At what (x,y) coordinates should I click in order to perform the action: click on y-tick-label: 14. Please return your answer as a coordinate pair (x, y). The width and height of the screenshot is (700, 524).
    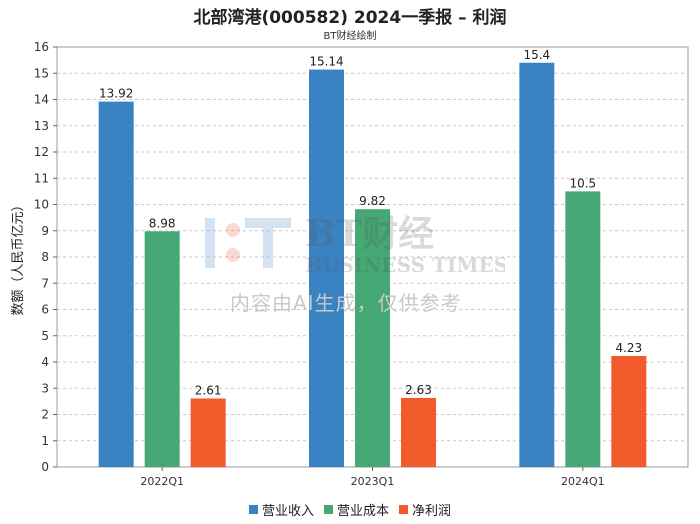
    Looking at the image, I should click on (41, 100).